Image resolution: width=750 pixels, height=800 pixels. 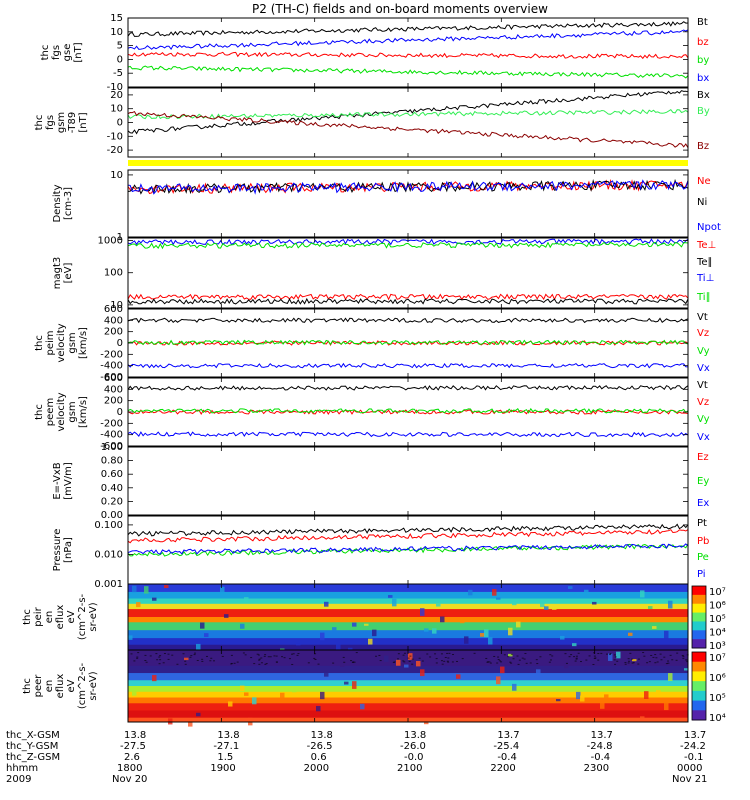 I want to click on legend-by: by, so click(x=703, y=60).